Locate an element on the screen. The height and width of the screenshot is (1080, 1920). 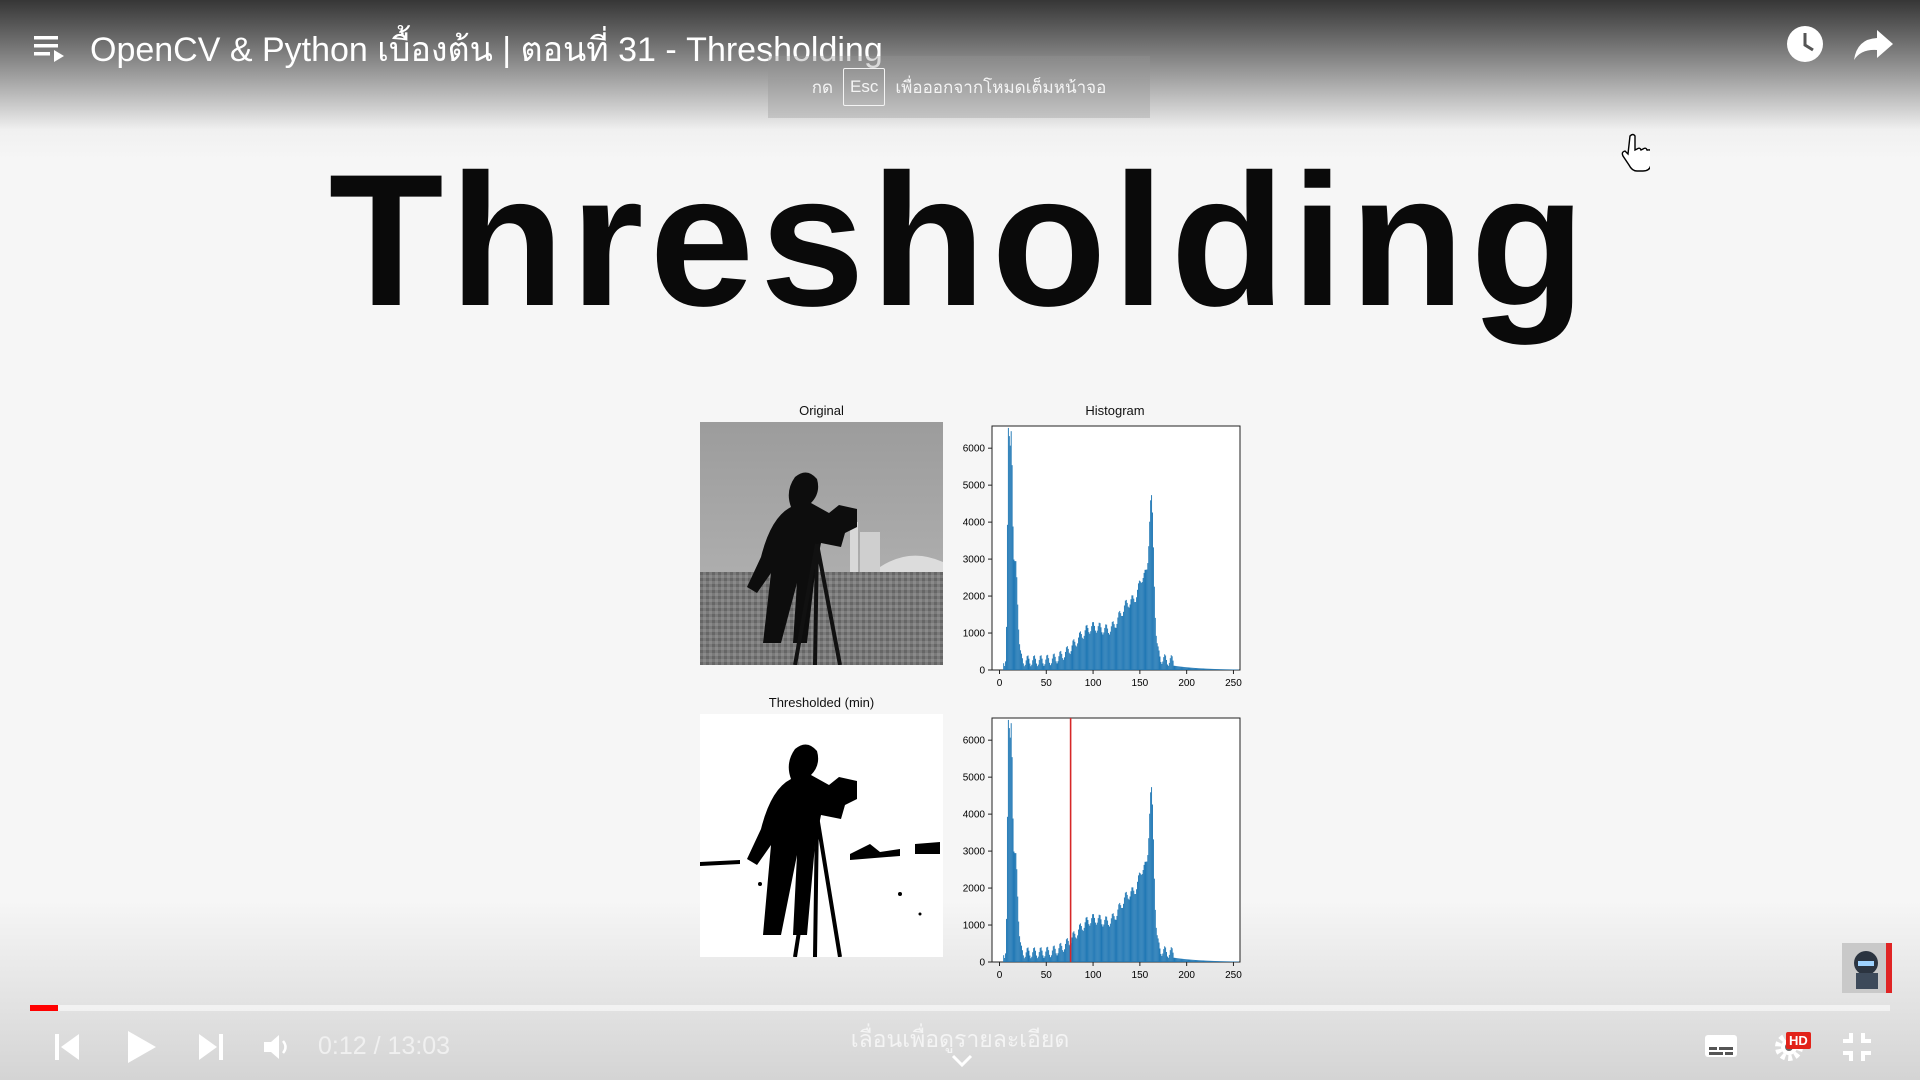
channel-watermark-icon is located at coordinates (1867, 968).